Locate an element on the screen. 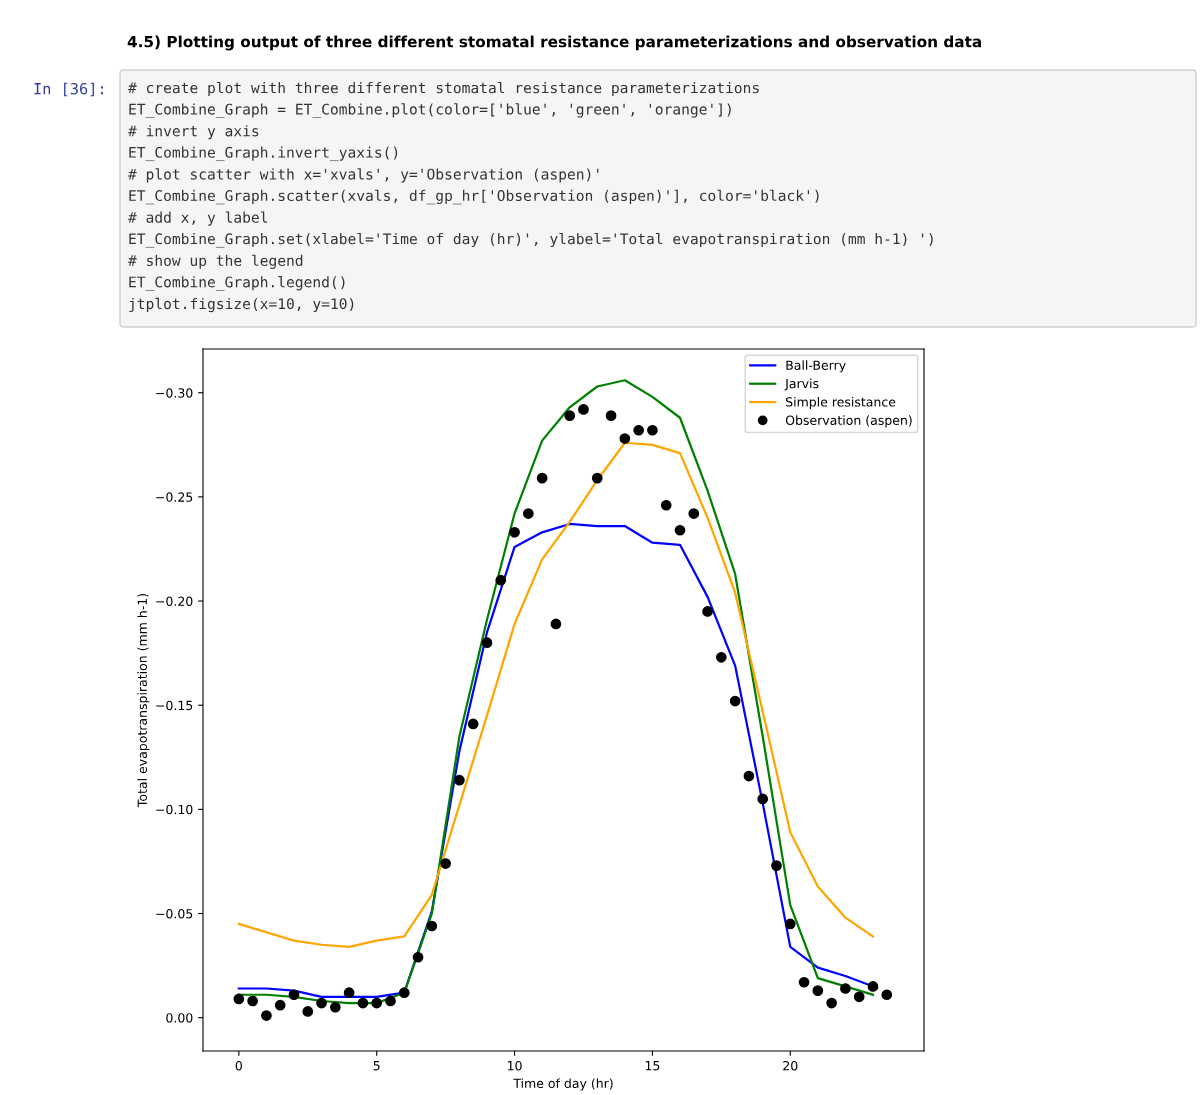 The width and height of the screenshot is (1203, 1095). y-tick-label: −0.25 is located at coordinates (174, 497).